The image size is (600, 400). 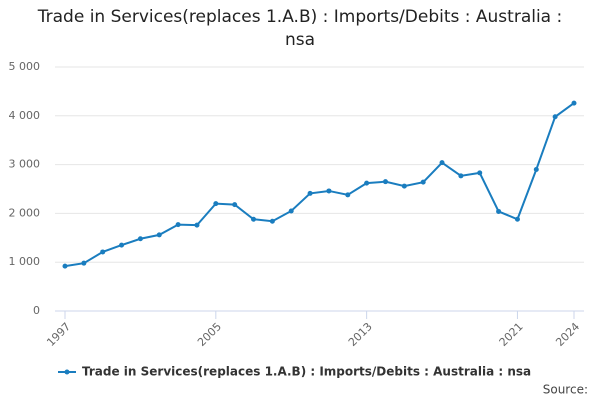 I want to click on y-tick-label: 4 000, so click(x=25, y=115).